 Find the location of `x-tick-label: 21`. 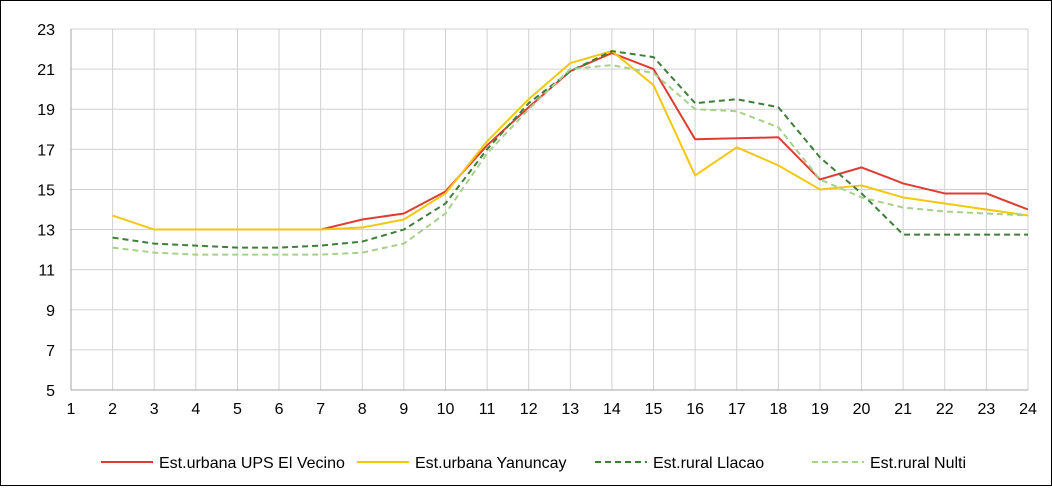

x-tick-label: 21 is located at coordinates (903, 409).